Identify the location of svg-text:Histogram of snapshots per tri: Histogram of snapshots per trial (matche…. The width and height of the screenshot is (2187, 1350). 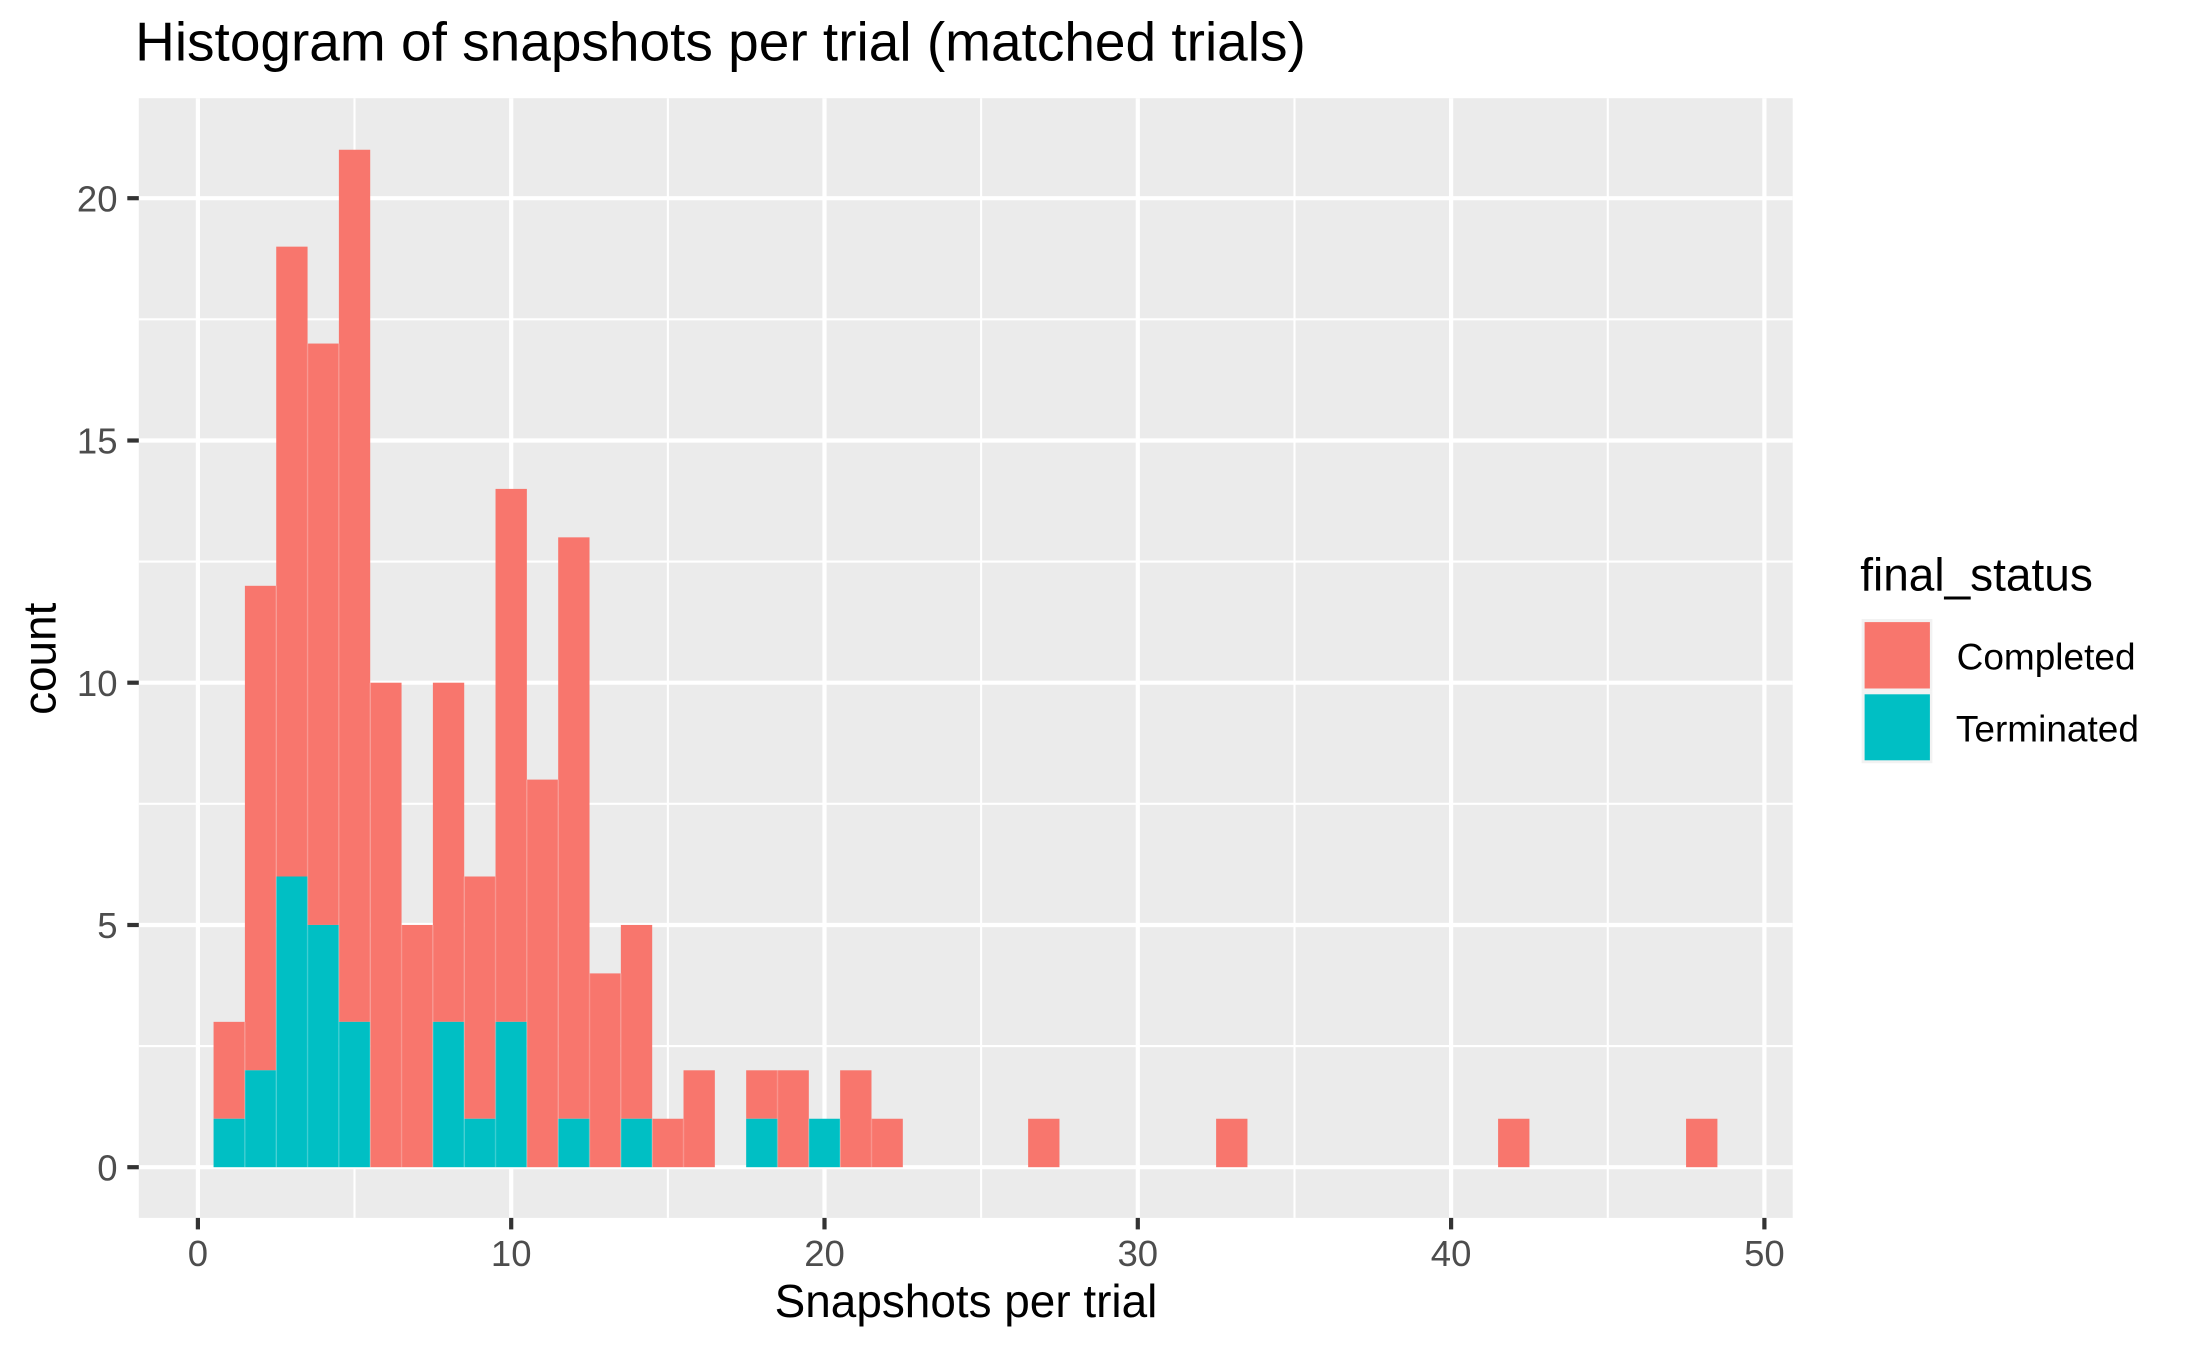
(720, 42).